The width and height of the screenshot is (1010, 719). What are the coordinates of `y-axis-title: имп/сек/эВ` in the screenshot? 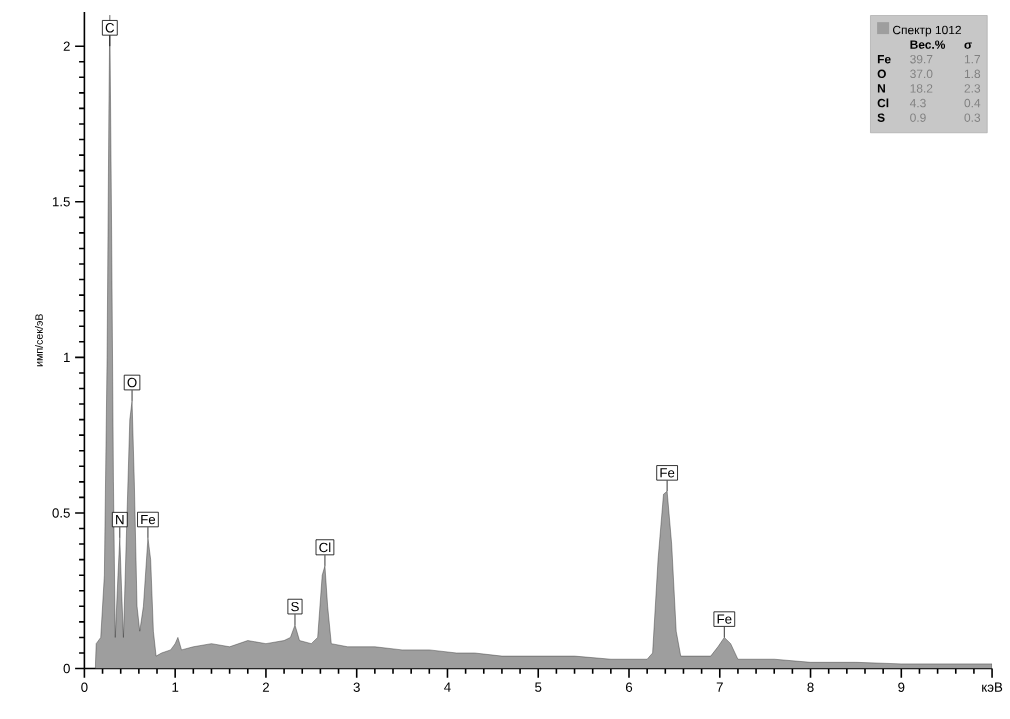 It's located at (39, 339).